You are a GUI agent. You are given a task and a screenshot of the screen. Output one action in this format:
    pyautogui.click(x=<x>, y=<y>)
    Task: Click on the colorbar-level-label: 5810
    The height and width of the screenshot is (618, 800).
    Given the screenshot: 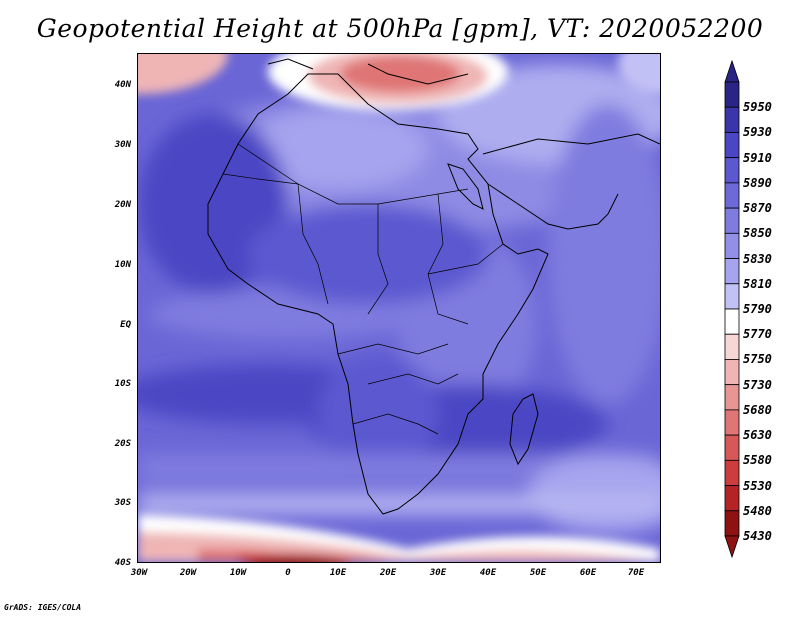 What is the action you would take?
    pyautogui.click(x=757, y=283)
    